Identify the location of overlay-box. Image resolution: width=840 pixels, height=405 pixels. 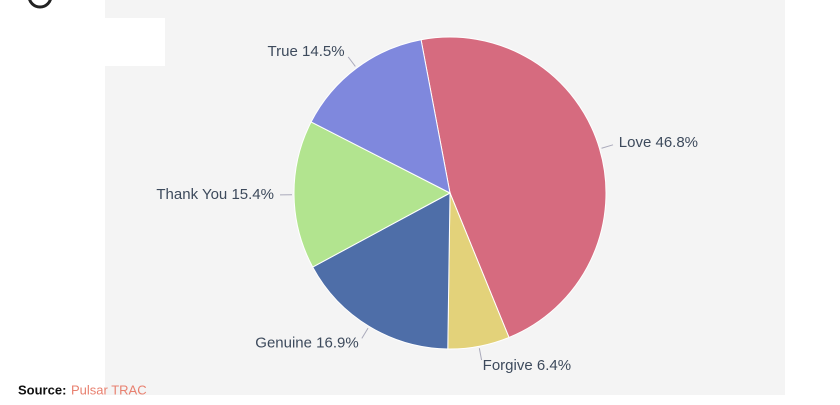
(92, 42).